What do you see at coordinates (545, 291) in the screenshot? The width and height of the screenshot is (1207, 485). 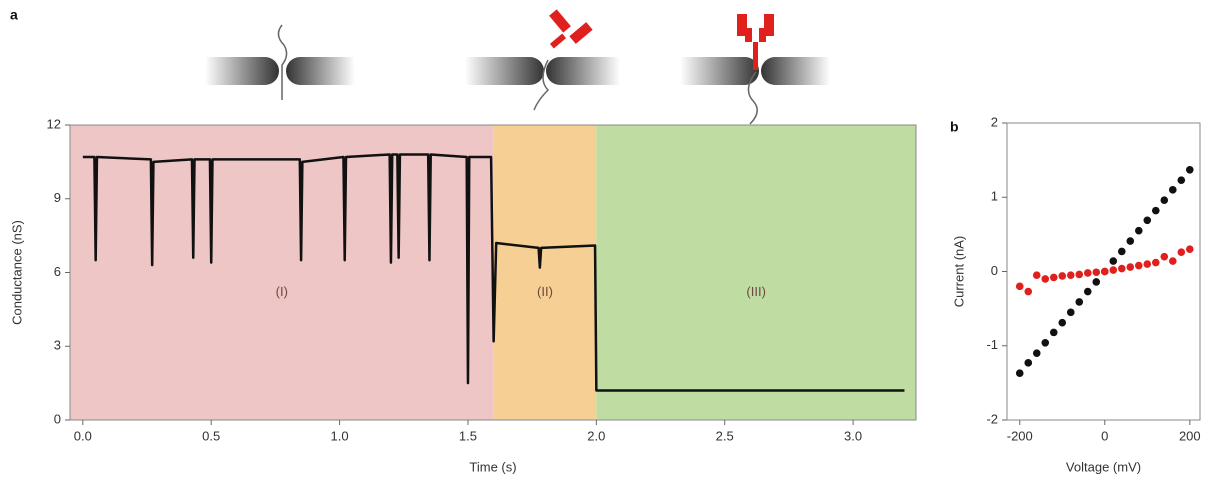 I see `region-label: (II)` at bounding box center [545, 291].